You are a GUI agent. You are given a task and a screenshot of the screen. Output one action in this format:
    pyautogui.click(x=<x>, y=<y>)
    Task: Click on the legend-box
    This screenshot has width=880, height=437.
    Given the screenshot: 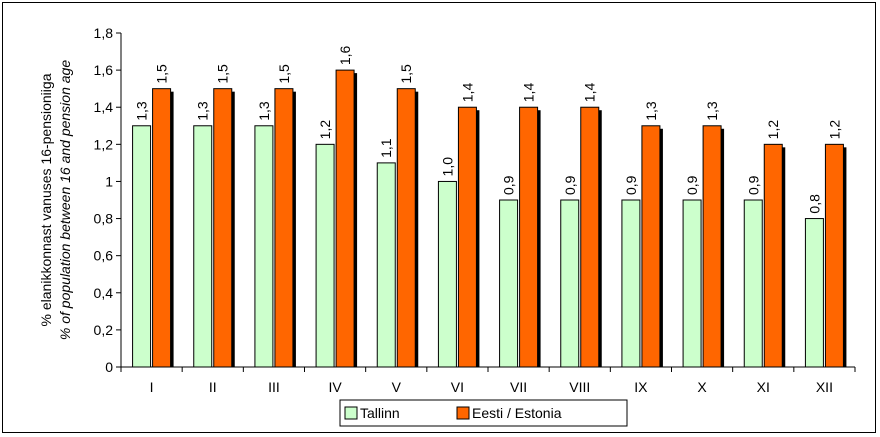 What is the action you would take?
    pyautogui.click(x=483, y=413)
    